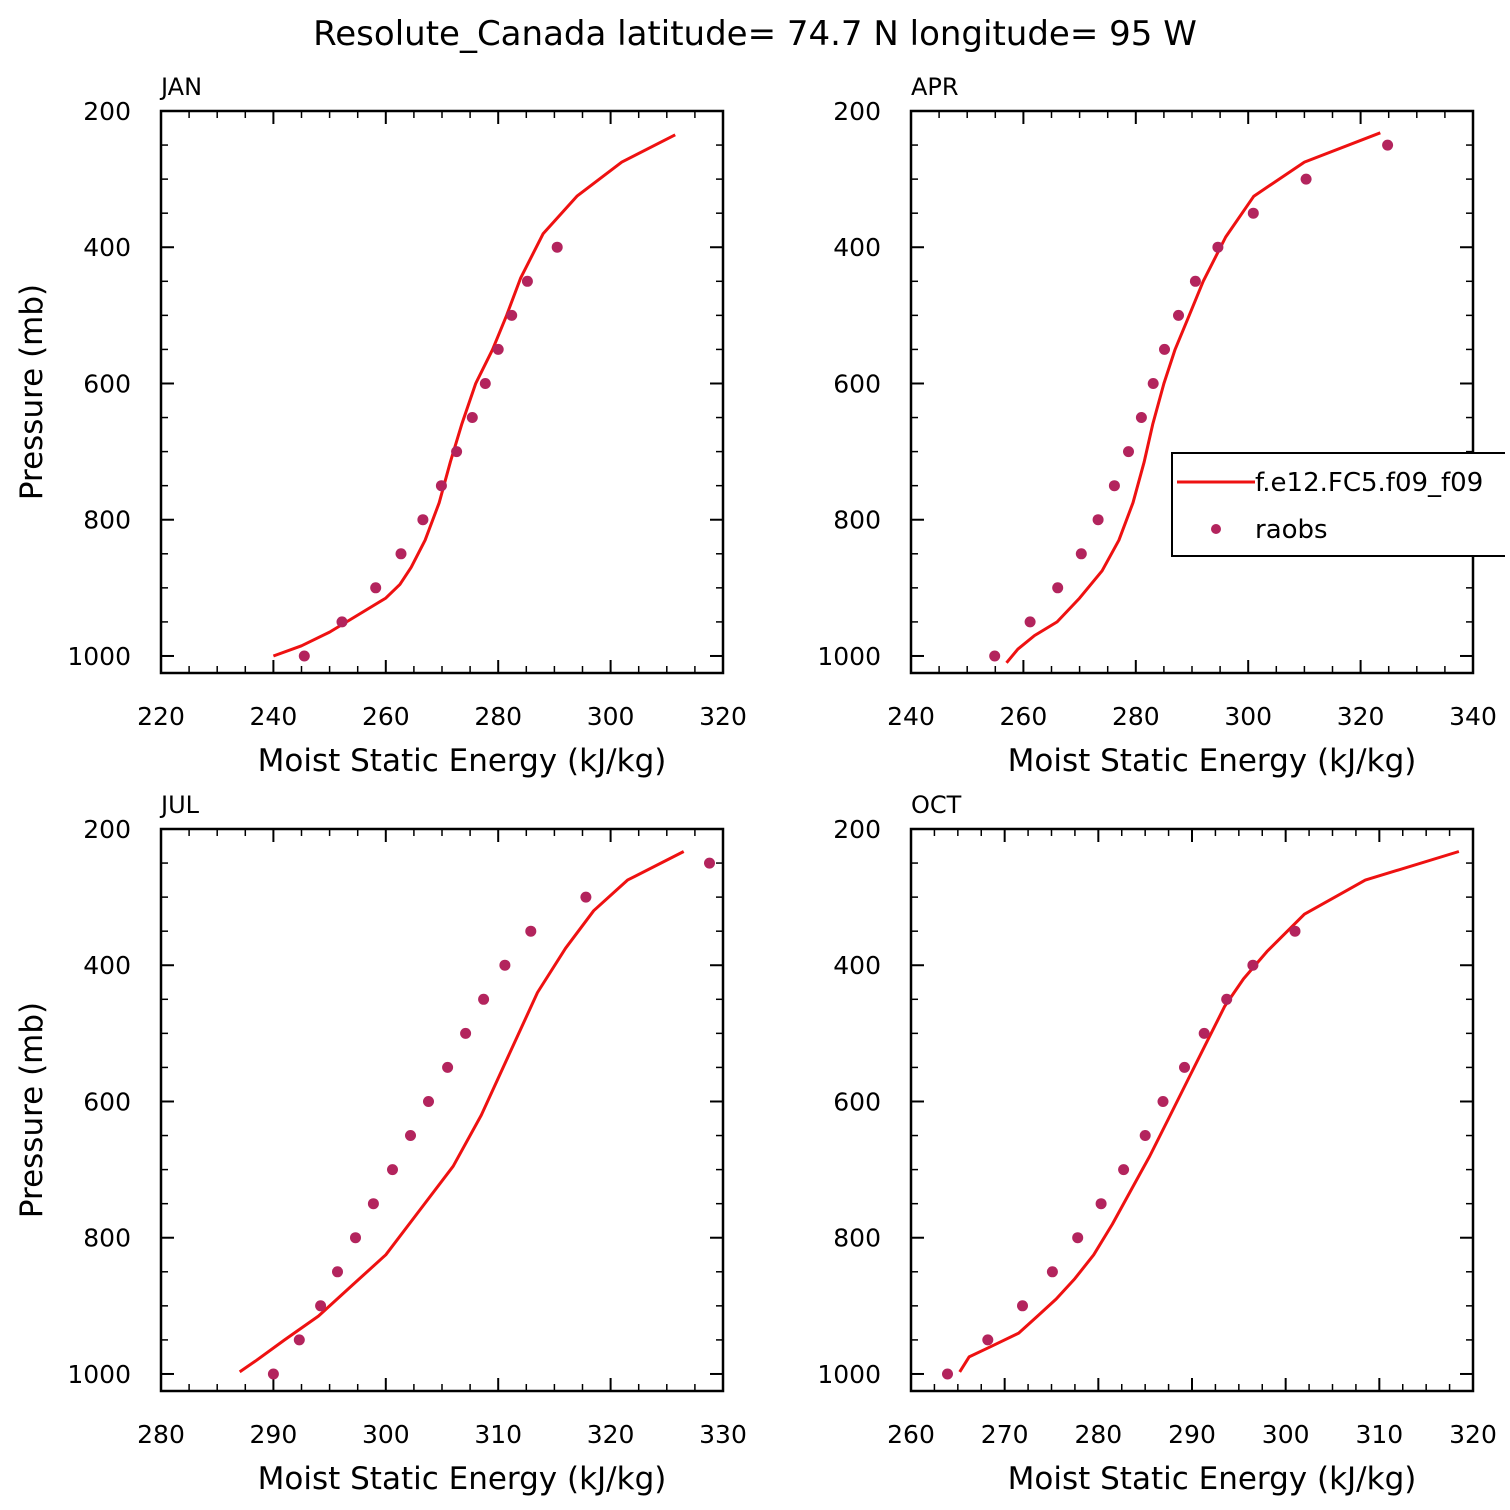  Describe the element at coordinates (32, 1110) in the screenshot. I see `y-axis-title-jul: Pressure (mb)` at that location.